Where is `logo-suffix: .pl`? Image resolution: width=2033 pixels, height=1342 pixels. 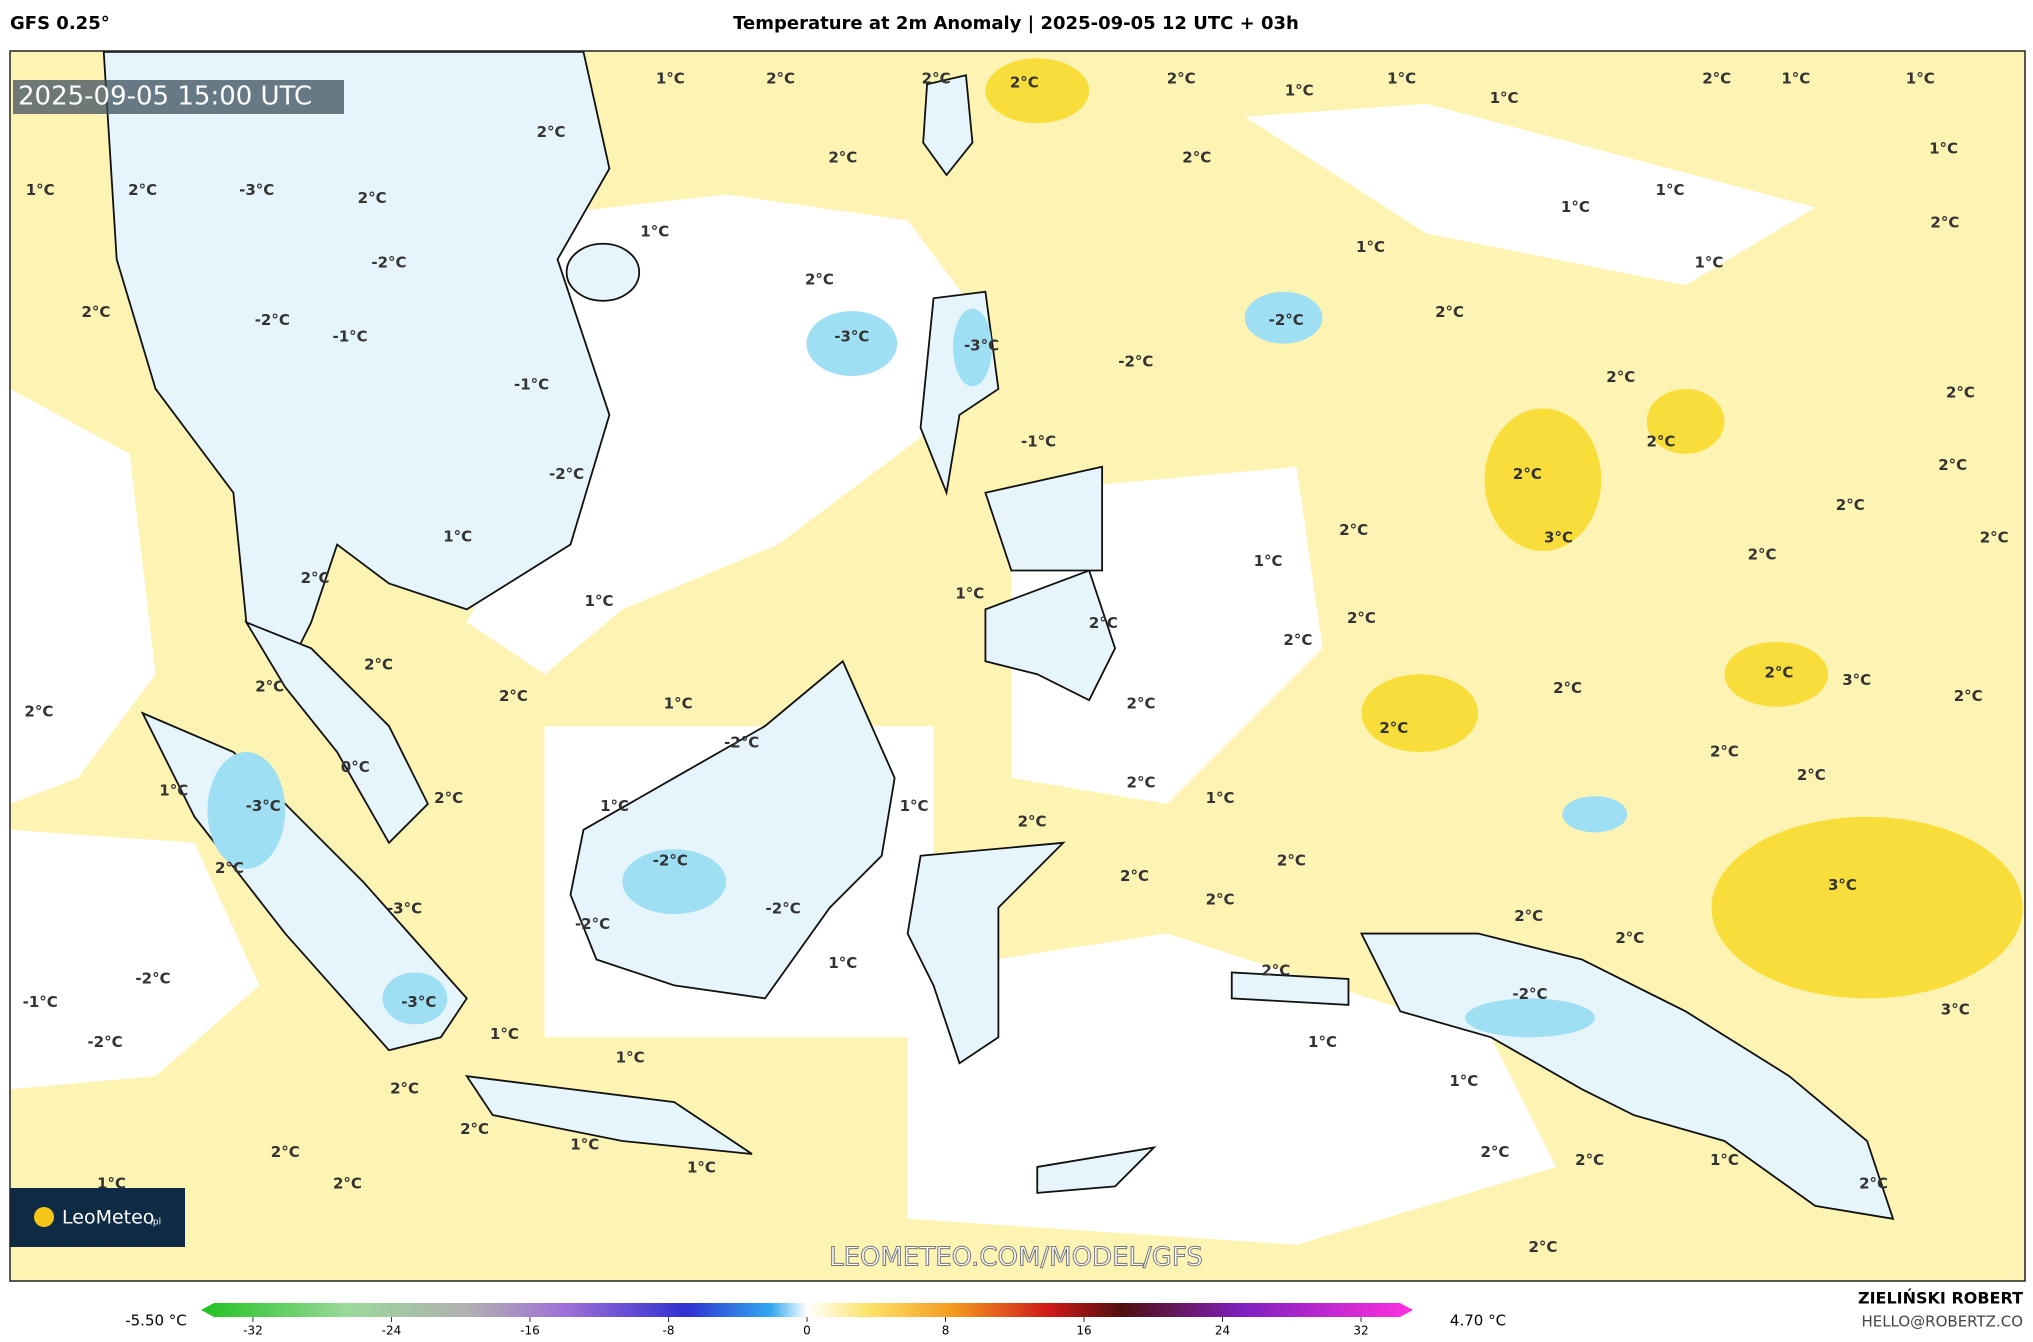 logo-suffix: .pl is located at coordinates (155, 1223).